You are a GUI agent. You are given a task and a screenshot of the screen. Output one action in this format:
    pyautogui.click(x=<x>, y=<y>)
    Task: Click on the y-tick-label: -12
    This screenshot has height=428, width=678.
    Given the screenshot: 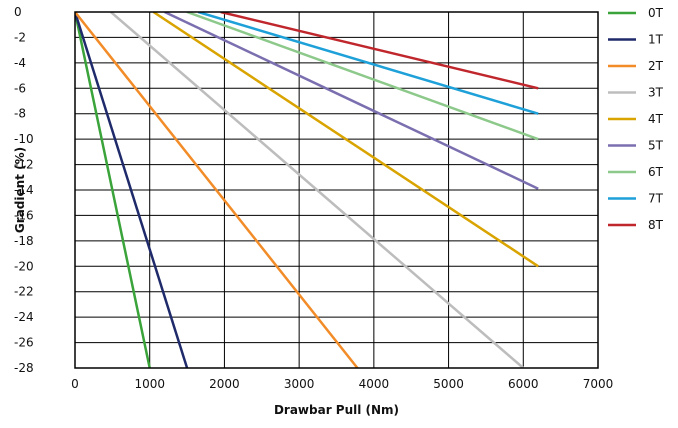 What is the action you would take?
    pyautogui.click(x=24, y=165)
    